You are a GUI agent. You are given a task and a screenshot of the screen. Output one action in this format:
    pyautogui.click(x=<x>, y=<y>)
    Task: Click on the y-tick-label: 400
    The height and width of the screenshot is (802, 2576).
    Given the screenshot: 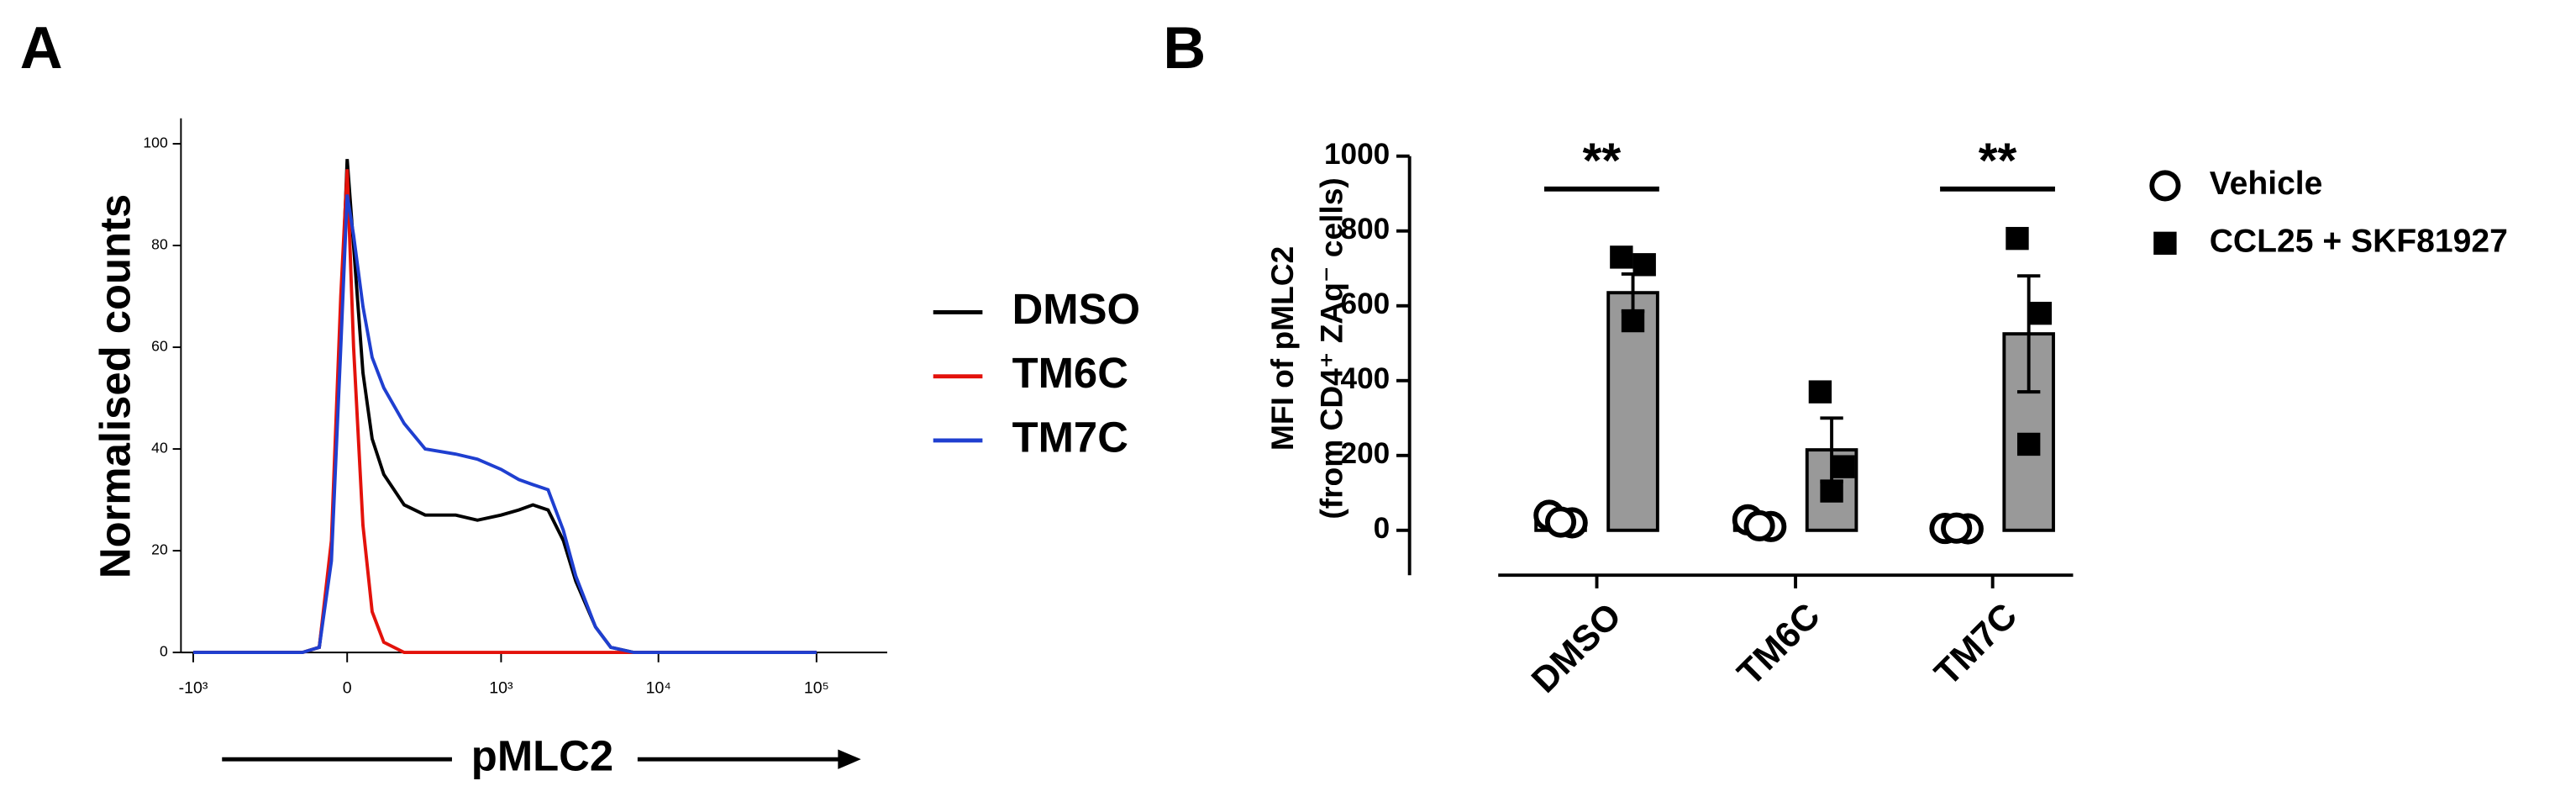 What is the action you would take?
    pyautogui.click(x=1366, y=378)
    